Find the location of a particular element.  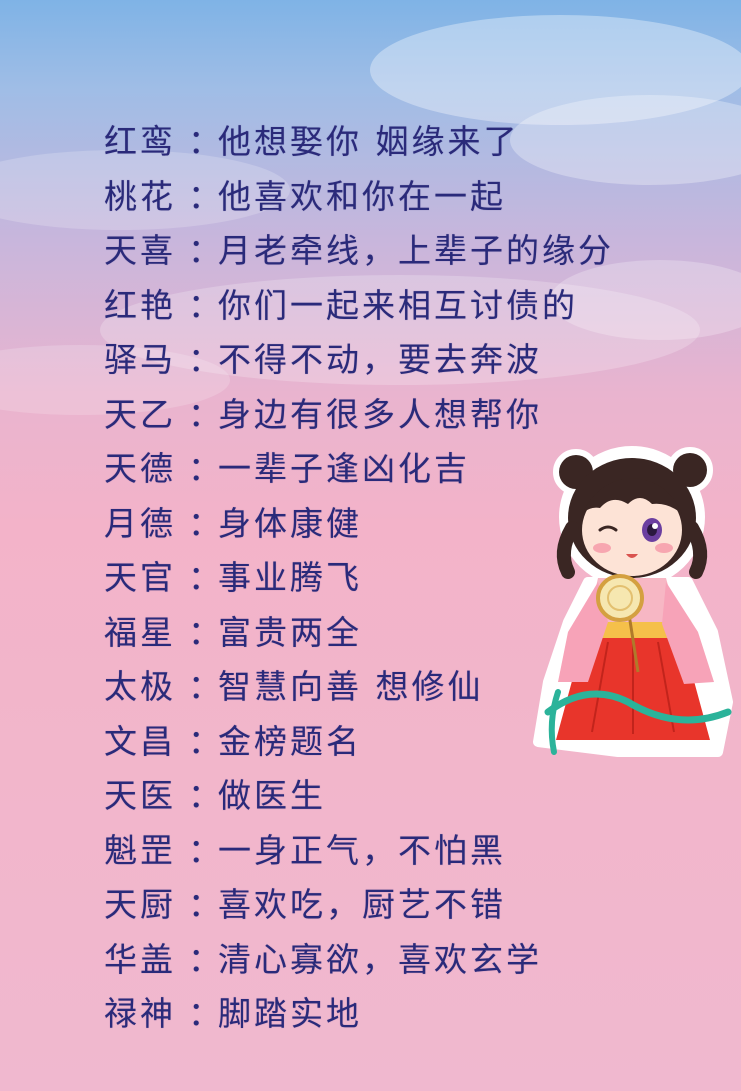

star-name: 天官 is located at coordinates (140, 578).